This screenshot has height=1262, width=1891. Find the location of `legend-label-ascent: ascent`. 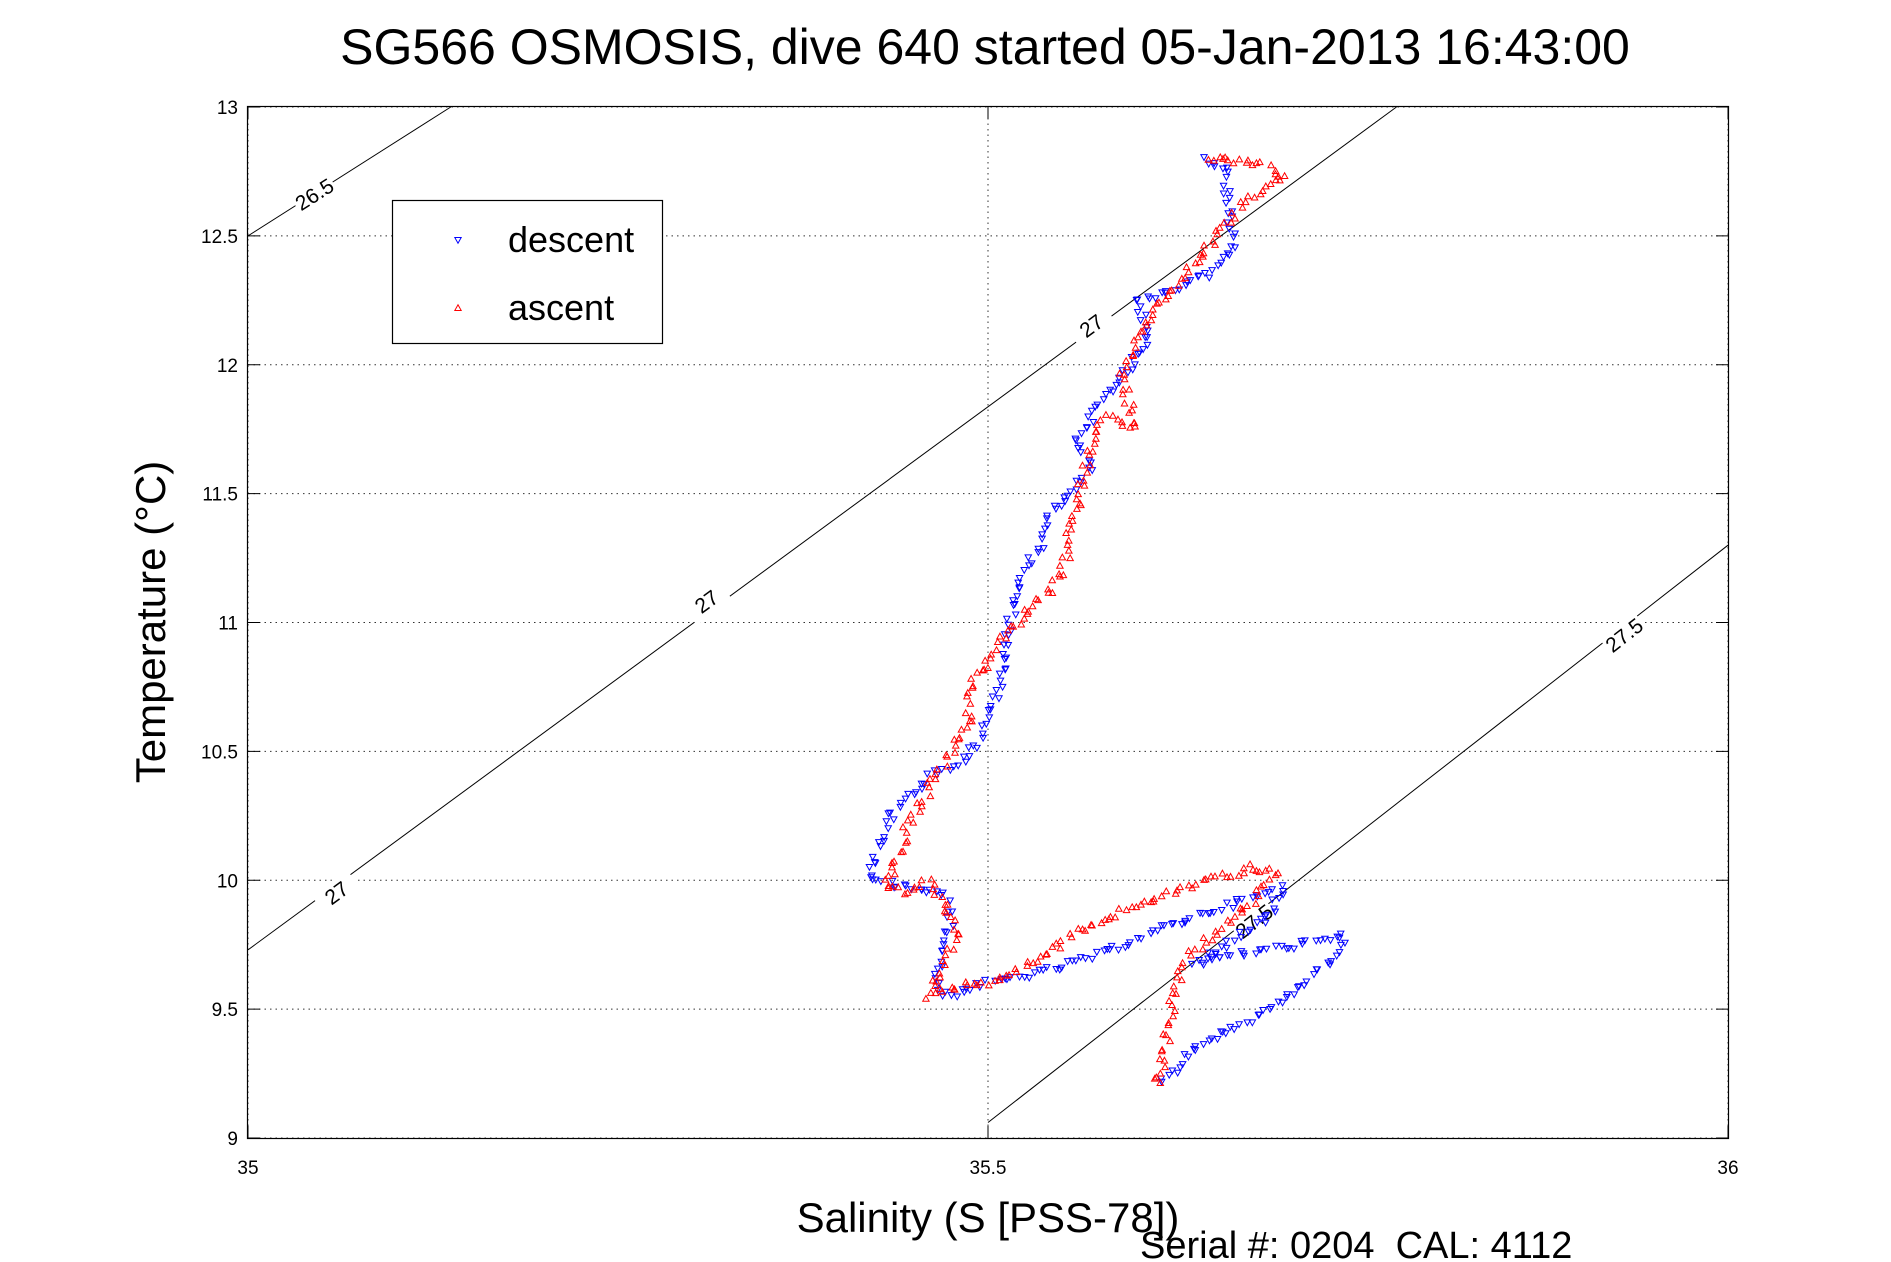

legend-label-ascent: ascent is located at coordinates (561, 307).